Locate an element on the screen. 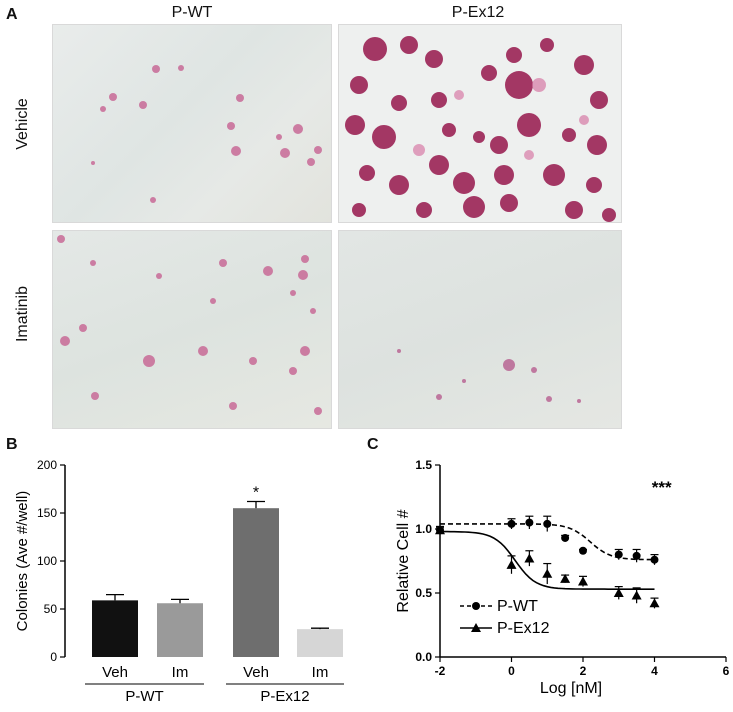 This screenshot has width=733, height=712. colony-dots-pex12-vehicle is located at coordinates (480, 129).